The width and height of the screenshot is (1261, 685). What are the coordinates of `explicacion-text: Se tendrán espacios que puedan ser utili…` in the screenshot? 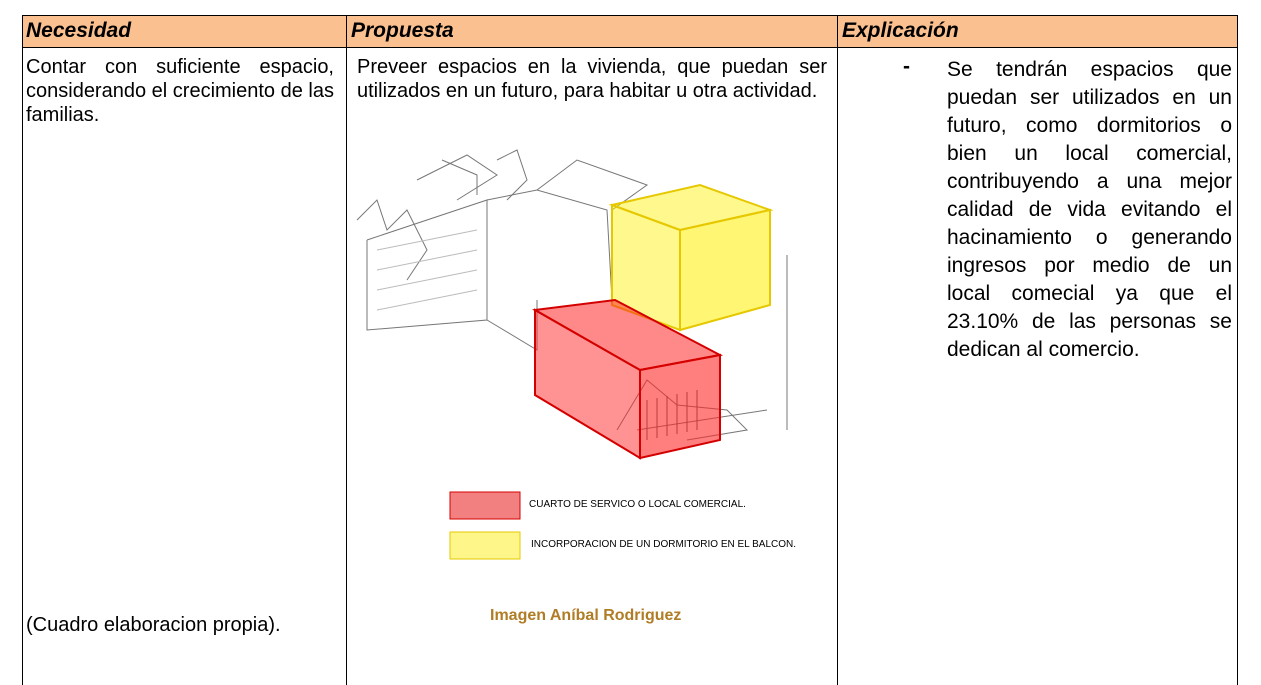 It's located at (1089, 209).